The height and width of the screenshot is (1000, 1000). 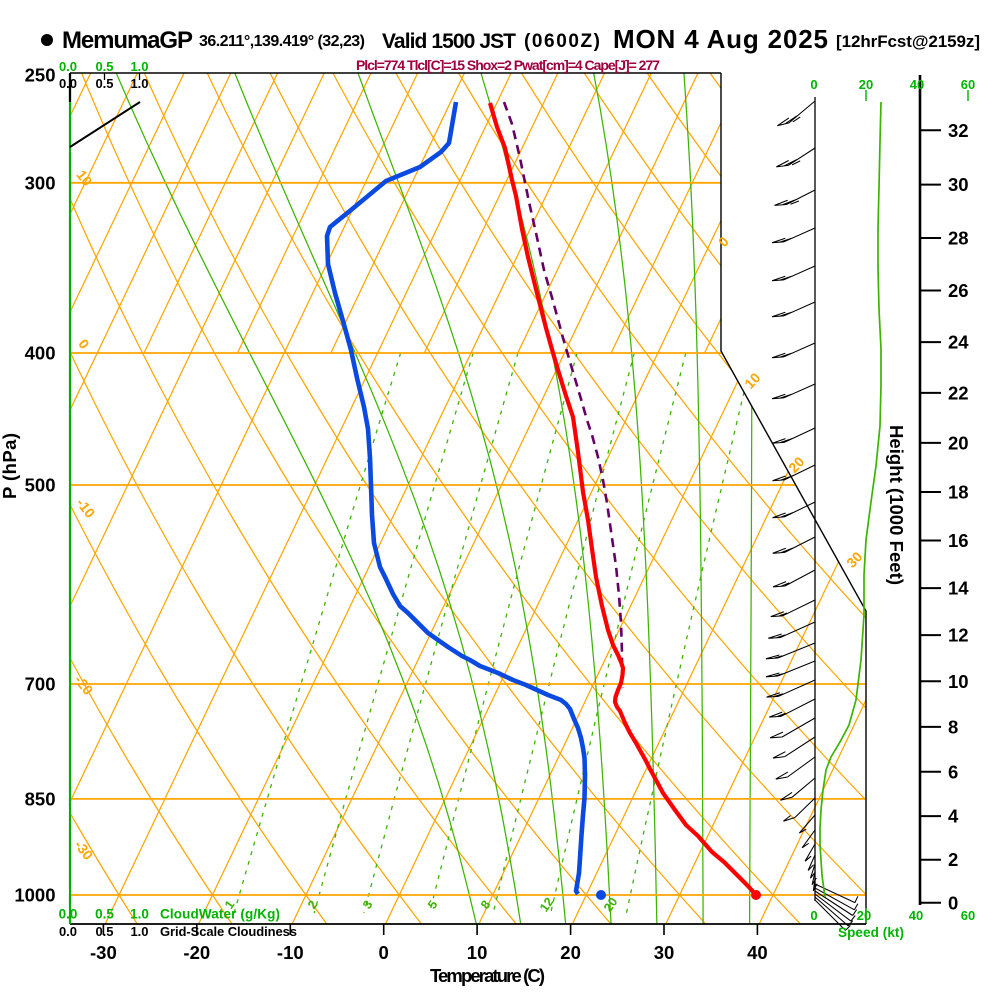 I want to click on svg-text: P (hPa), so click(x=10, y=466).